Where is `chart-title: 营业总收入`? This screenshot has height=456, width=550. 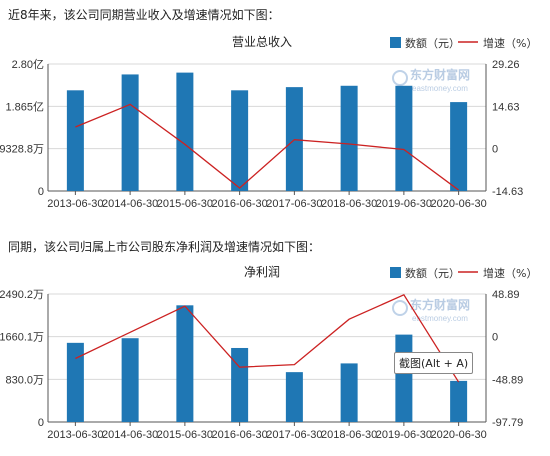 chart-title: 营业总收入 is located at coordinates (262, 42).